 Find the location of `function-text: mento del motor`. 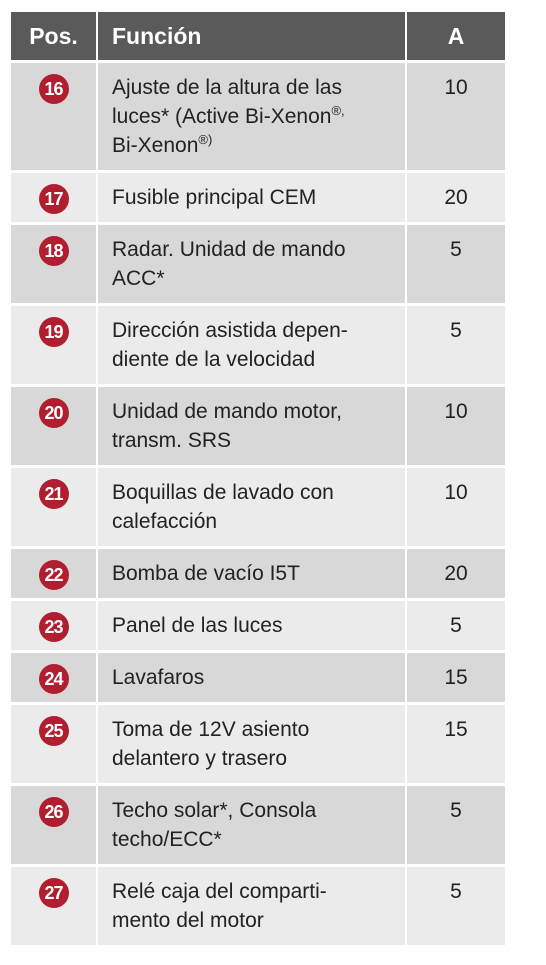

function-text: mento del motor is located at coordinates (188, 920).